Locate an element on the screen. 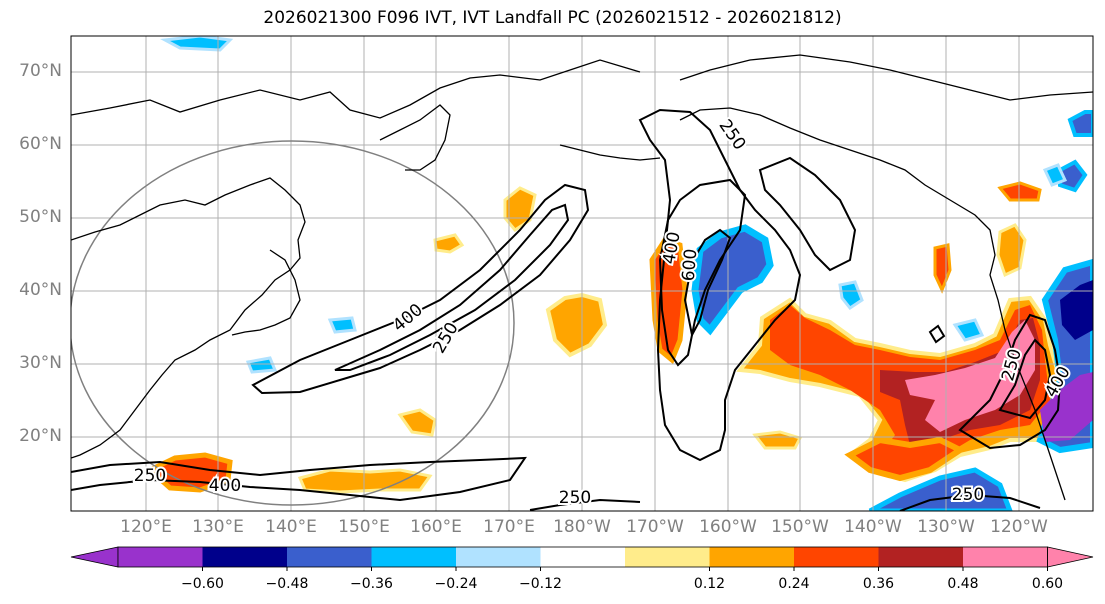 The height and width of the screenshot is (604, 1105). longitude-label: 130°E is located at coordinates (218, 527).